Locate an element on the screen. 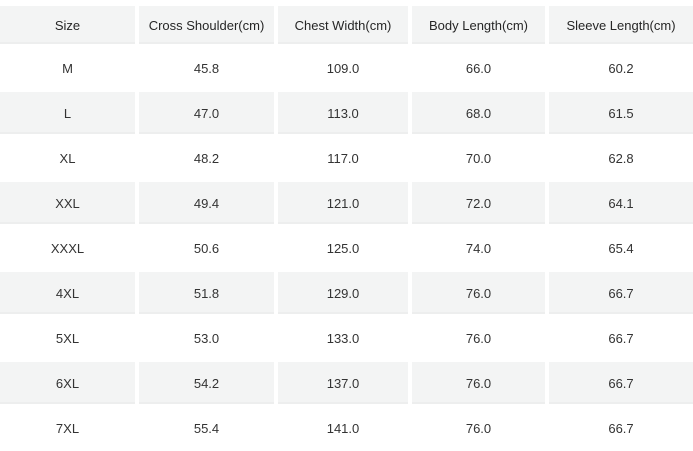 The width and height of the screenshot is (693, 451). column-header-cross-shoulder: Cross Shoulder(cm) is located at coordinates (206, 25).